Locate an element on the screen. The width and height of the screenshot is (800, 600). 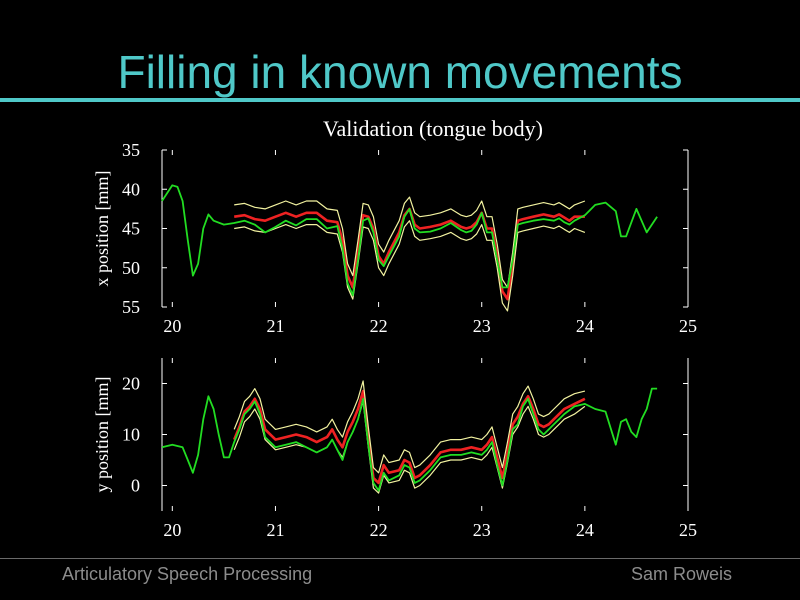
x-plot-ytick-label: 40 is located at coordinates (131, 189).